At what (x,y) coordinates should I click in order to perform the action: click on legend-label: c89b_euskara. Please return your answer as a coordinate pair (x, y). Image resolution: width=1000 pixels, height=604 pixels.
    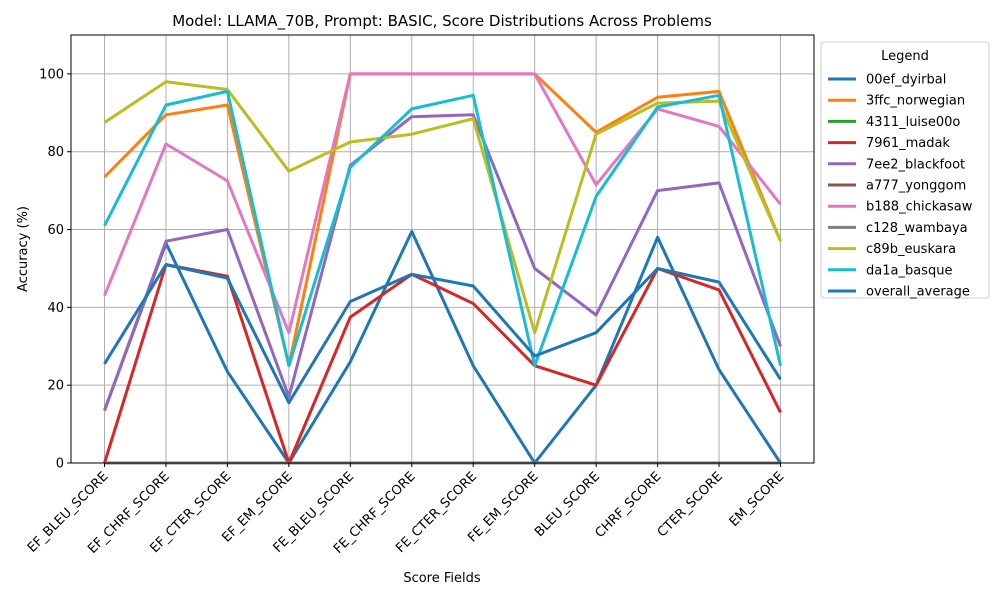
    Looking at the image, I should click on (911, 249).